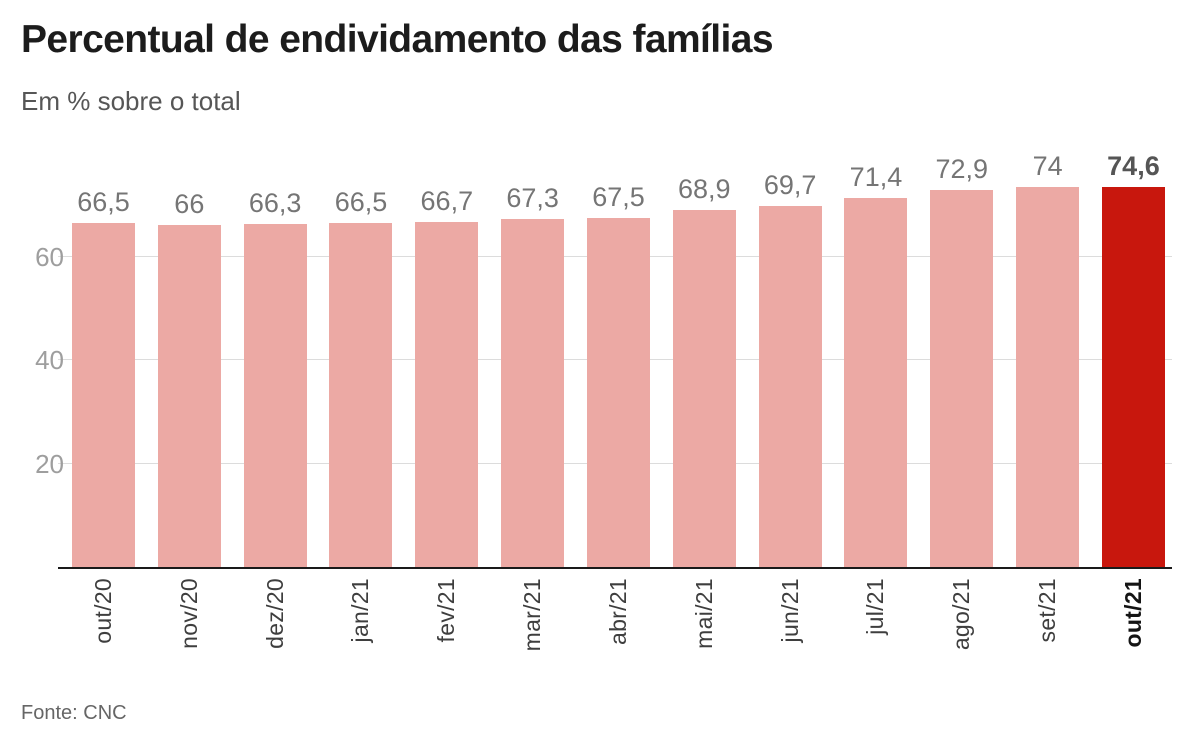 The height and width of the screenshot is (752, 1200). I want to click on bar-value-label: 66, so click(189, 204).